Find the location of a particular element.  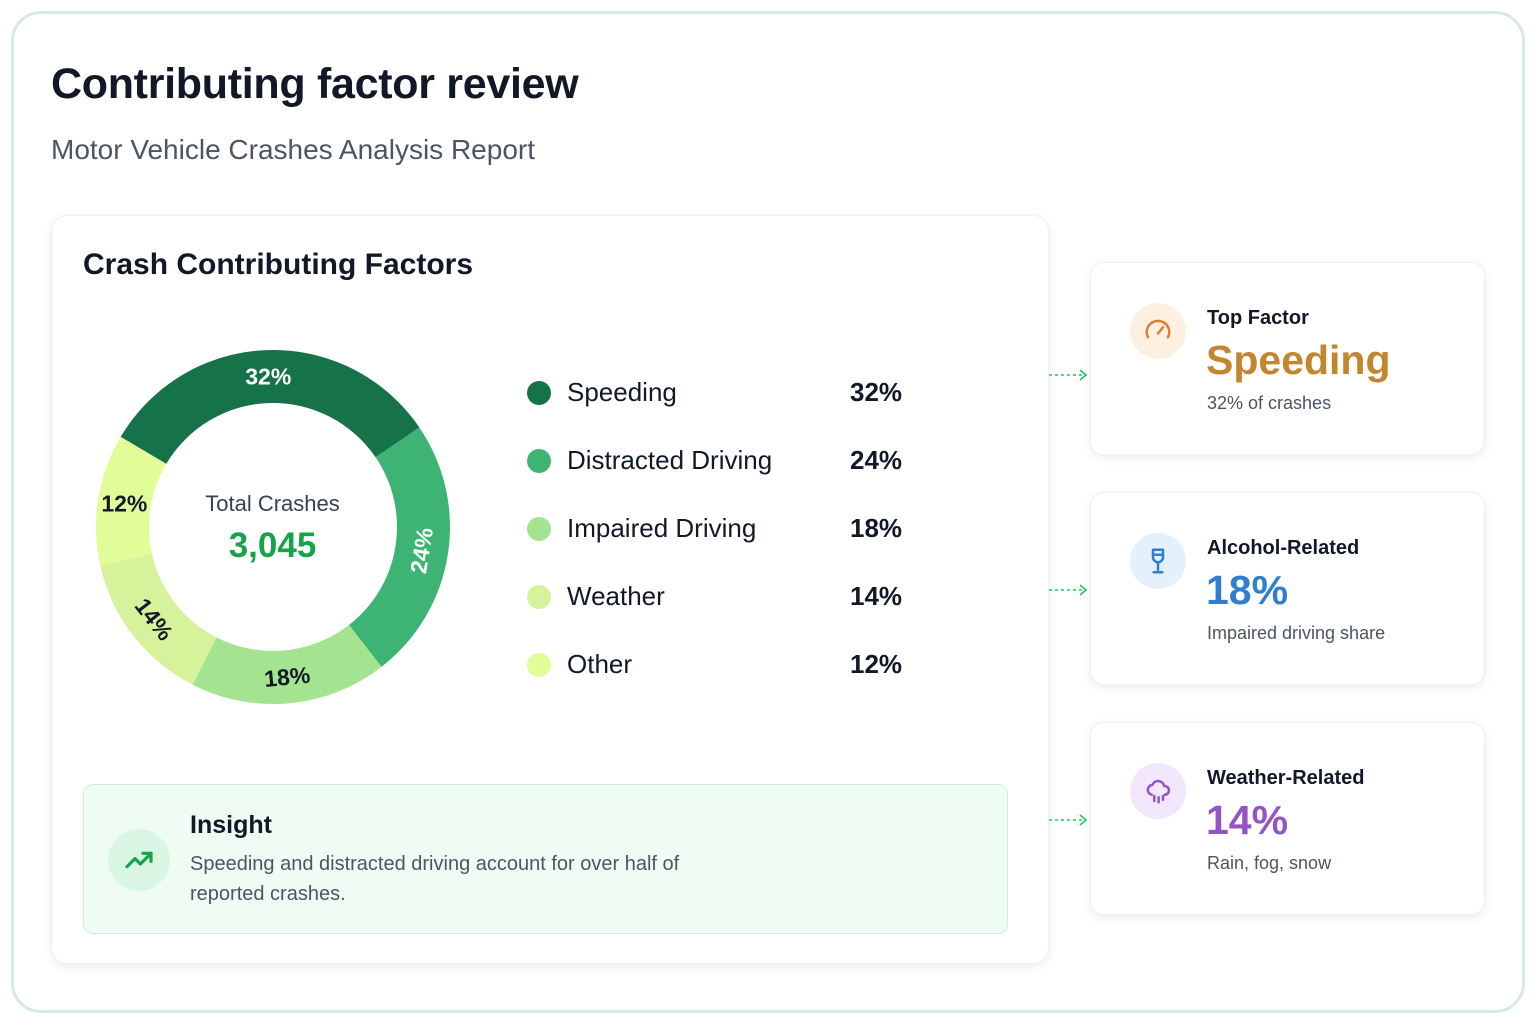

side-card-value: 18% is located at coordinates (1247, 590).